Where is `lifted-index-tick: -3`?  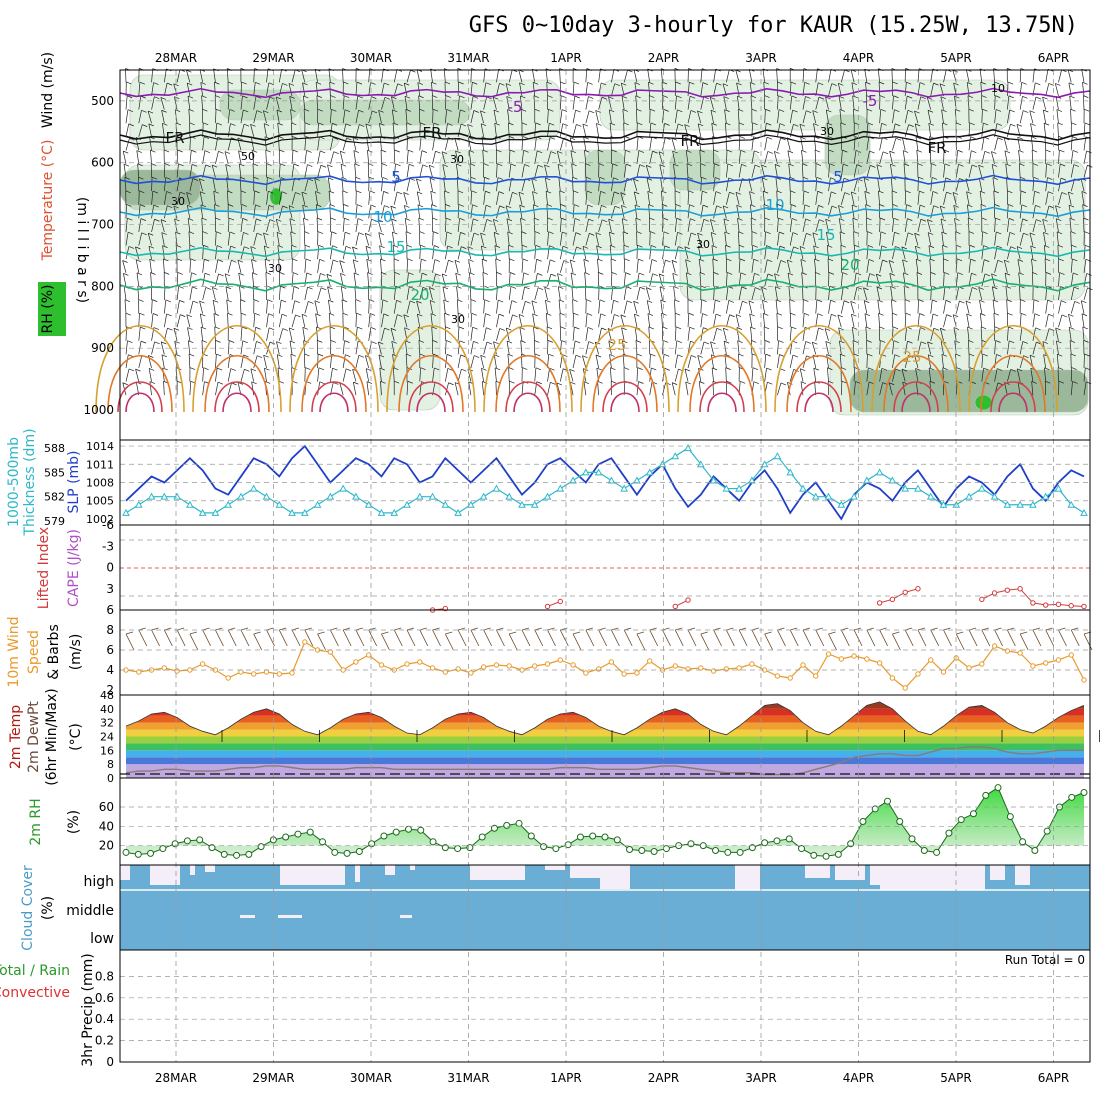
lifted-index-tick: -3 is located at coordinates (108, 546).